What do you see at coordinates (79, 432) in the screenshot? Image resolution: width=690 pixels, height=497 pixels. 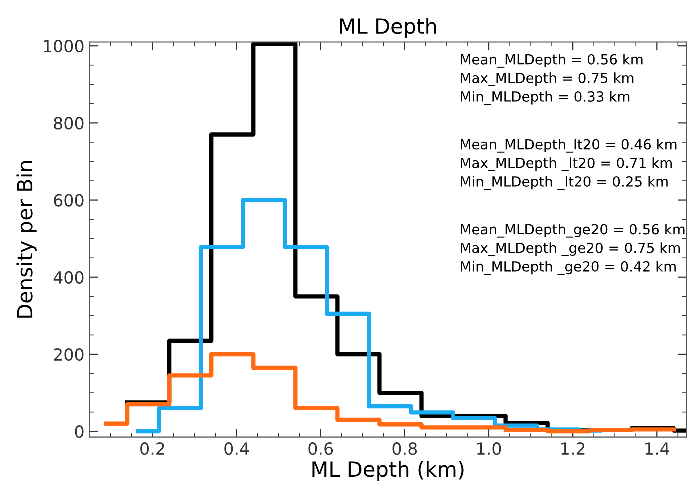 I see `y-tick-label: 0` at bounding box center [79, 432].